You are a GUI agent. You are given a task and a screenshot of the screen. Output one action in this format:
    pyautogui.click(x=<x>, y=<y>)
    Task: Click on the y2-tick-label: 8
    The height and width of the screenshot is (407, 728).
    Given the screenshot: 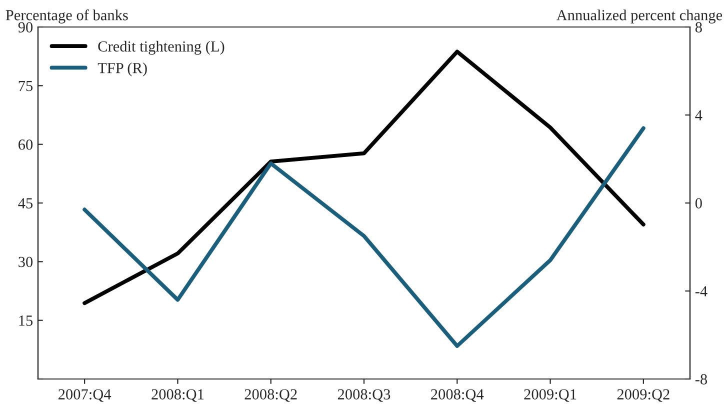 What is the action you would take?
    pyautogui.click(x=698, y=27)
    